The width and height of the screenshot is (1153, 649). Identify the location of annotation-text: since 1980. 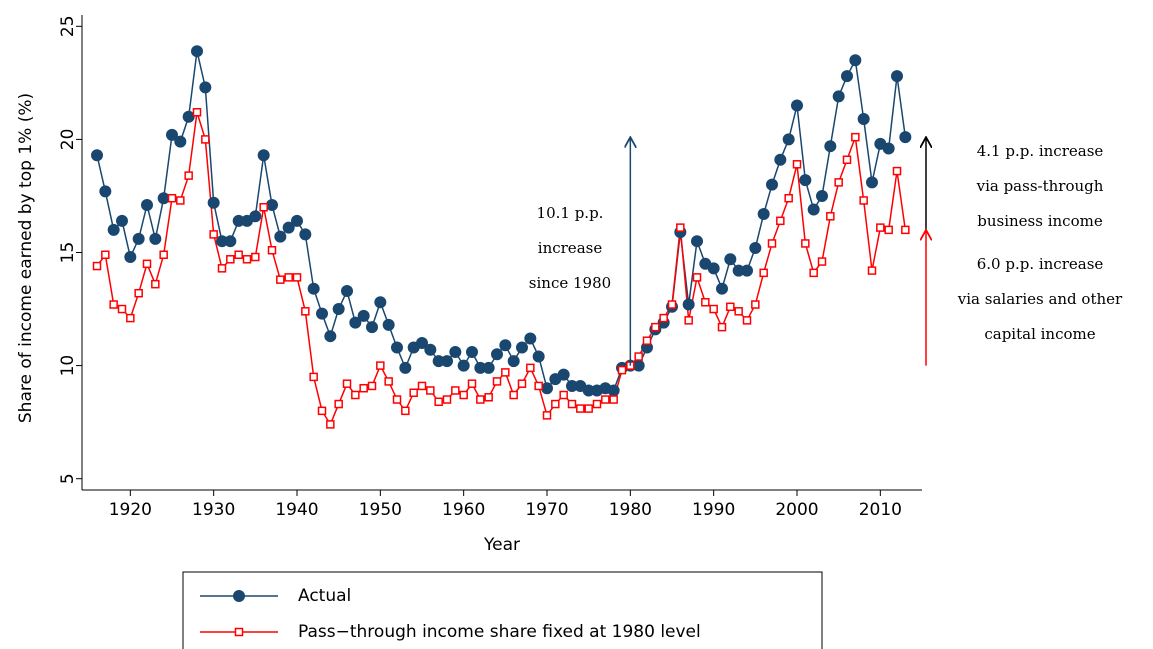
(570, 283).